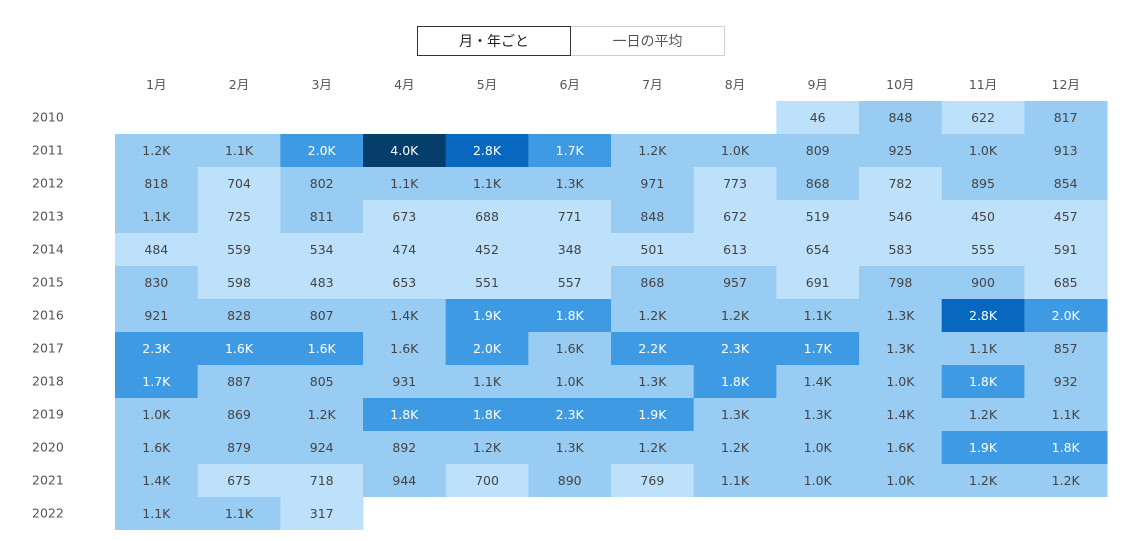 This screenshot has height=541, width=1131. What do you see at coordinates (494, 41) in the screenshot?
I see `monthly-yearly-toggle-button: 月・年ごと` at bounding box center [494, 41].